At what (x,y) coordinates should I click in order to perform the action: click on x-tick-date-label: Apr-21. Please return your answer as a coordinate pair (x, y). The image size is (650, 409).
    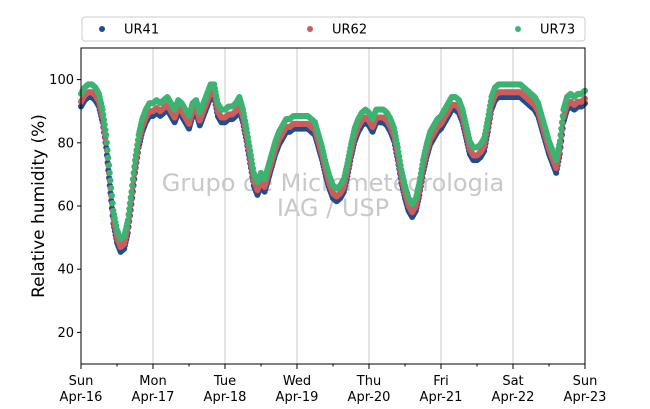
    Looking at the image, I should click on (441, 397).